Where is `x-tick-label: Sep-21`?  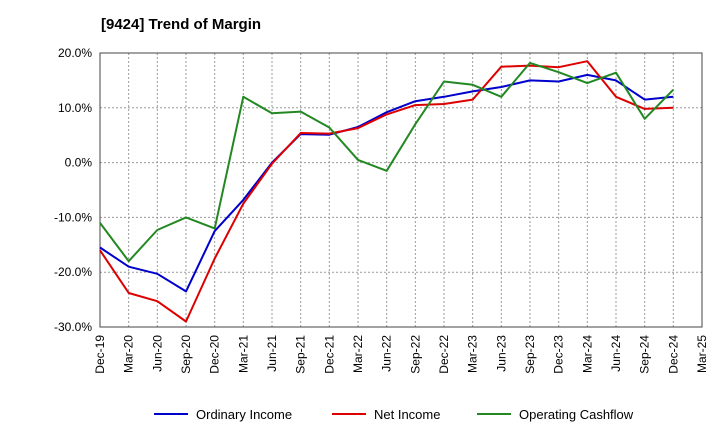
x-tick-label: Sep-21 is located at coordinates (301, 354).